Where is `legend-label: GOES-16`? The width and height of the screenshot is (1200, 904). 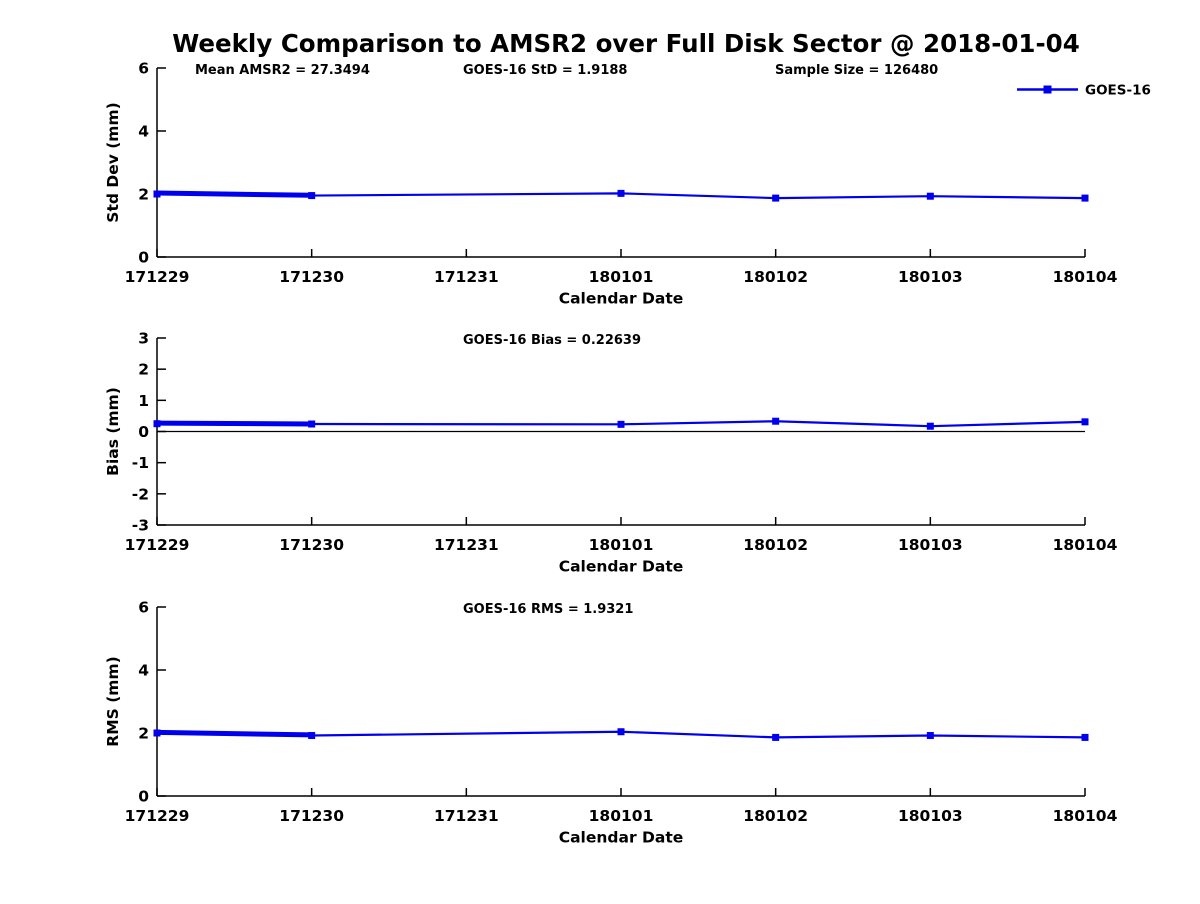
legend-label: GOES-16 is located at coordinates (1118, 91).